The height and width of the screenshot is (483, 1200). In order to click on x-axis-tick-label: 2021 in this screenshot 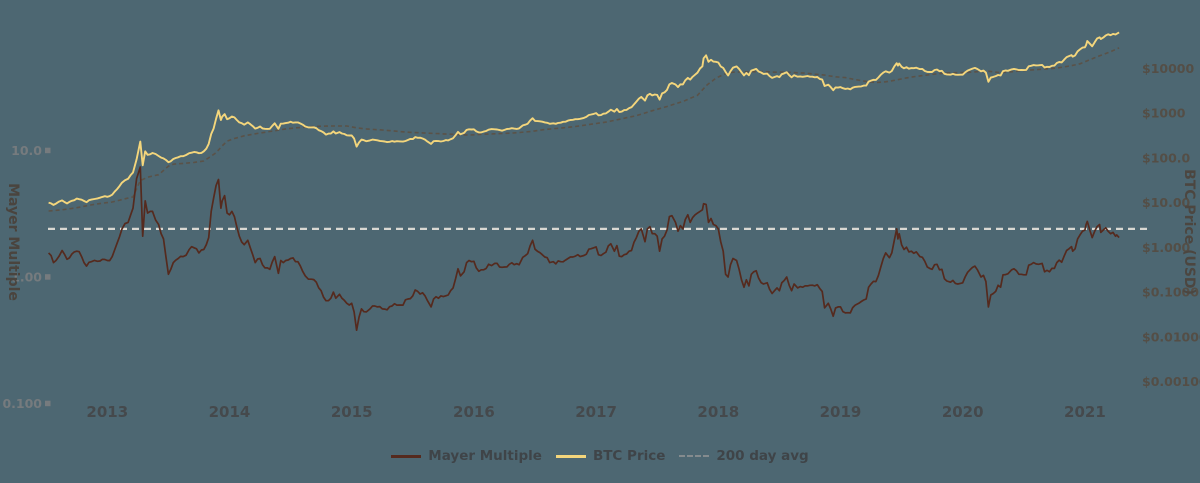, I will do `click(1085, 412)`.